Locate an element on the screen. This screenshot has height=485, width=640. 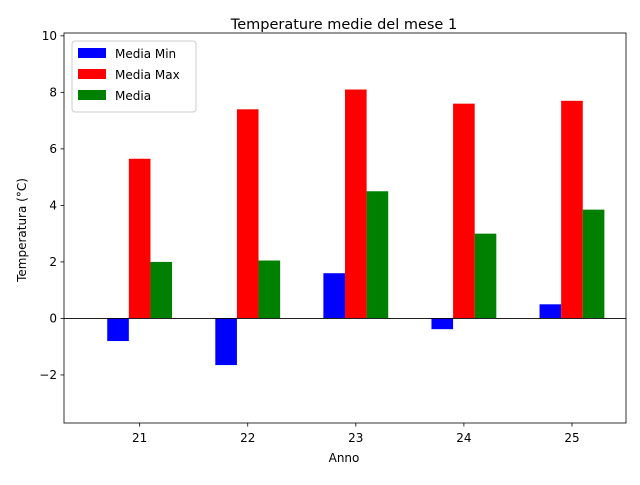
y-tick-label: 6 is located at coordinates (53, 149).